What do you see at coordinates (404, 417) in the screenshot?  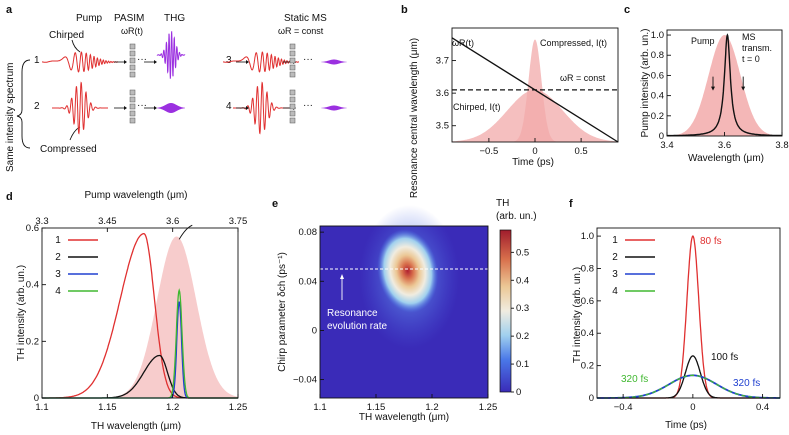 I see `e-xlabel: TH wavelength (μm)` at bounding box center [404, 417].